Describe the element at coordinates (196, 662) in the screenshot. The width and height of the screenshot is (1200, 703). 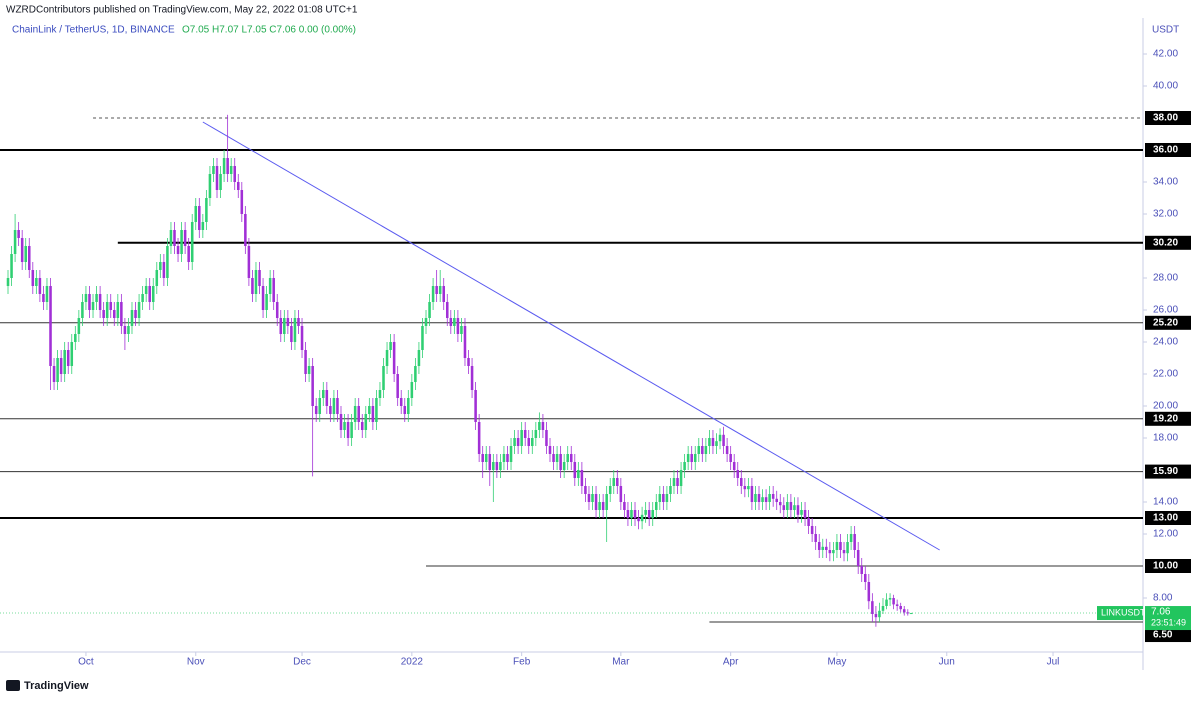
I see `x-tick-label: Nov` at that location.